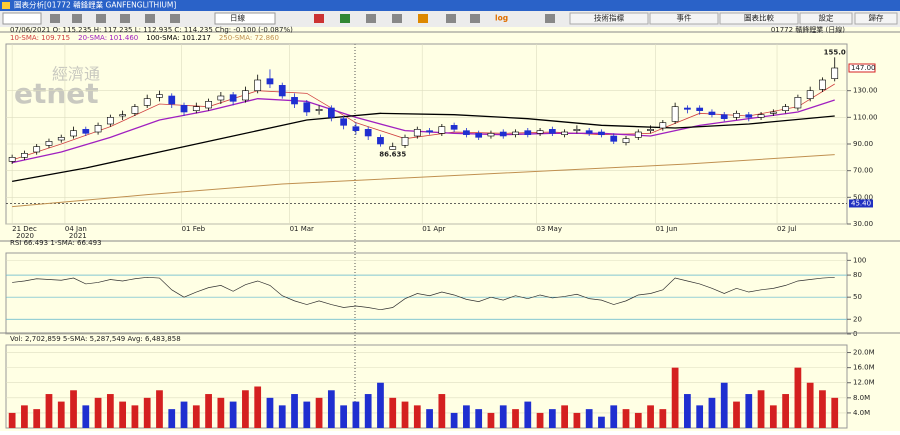 This screenshot has height=435, width=900. What do you see at coordinates (450, 5) in the screenshot?
I see `title-bar` at bounding box center [450, 5].